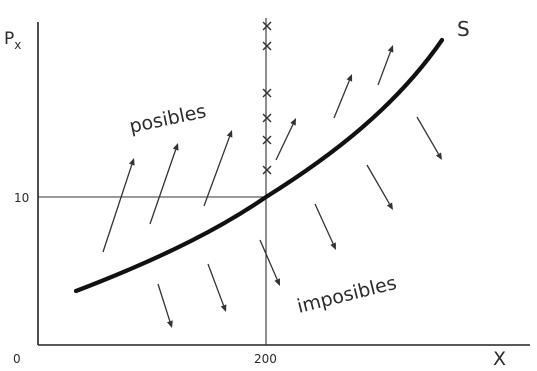 The width and height of the screenshot is (537, 371). Describe the element at coordinates (12, 40) in the screenshot. I see `y-axis-label: Px` at that location.